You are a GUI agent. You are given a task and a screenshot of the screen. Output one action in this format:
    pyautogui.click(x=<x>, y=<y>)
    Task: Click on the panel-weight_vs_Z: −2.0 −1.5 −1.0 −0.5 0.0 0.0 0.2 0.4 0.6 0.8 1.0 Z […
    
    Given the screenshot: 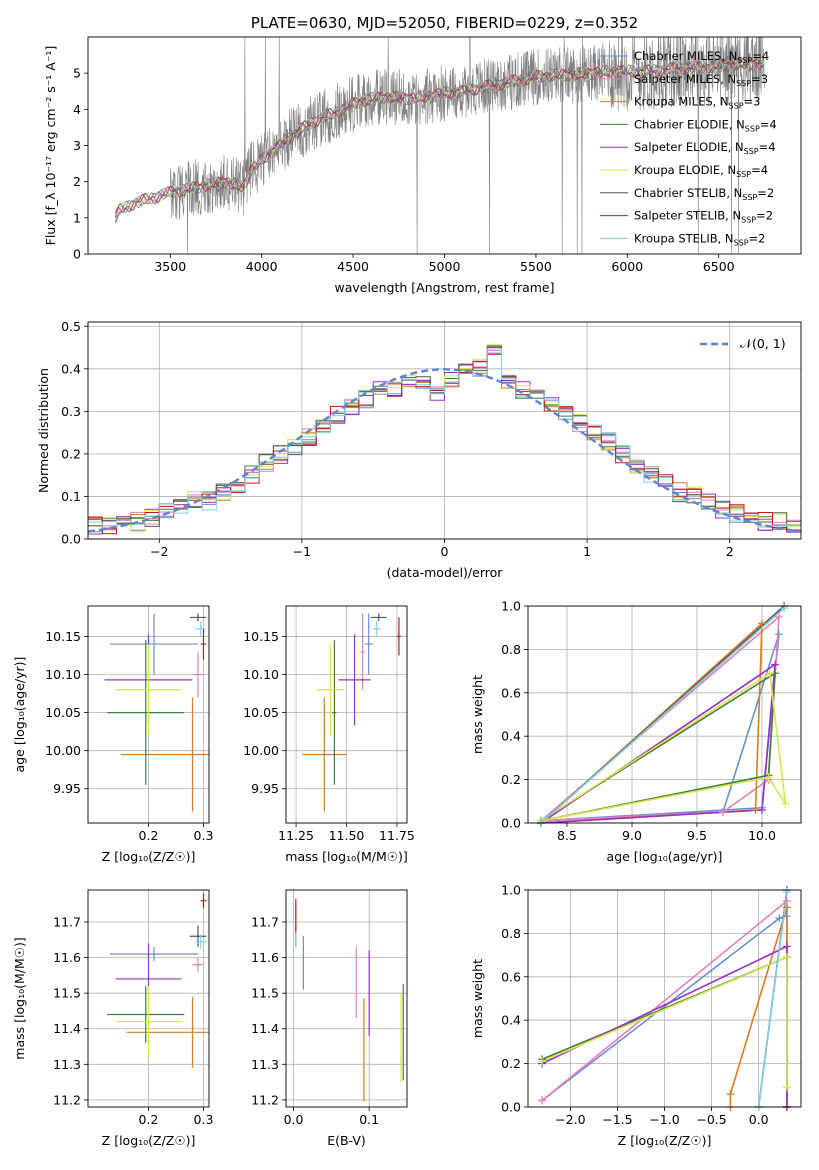 What is the action you would take?
    pyautogui.click(x=636, y=1015)
    